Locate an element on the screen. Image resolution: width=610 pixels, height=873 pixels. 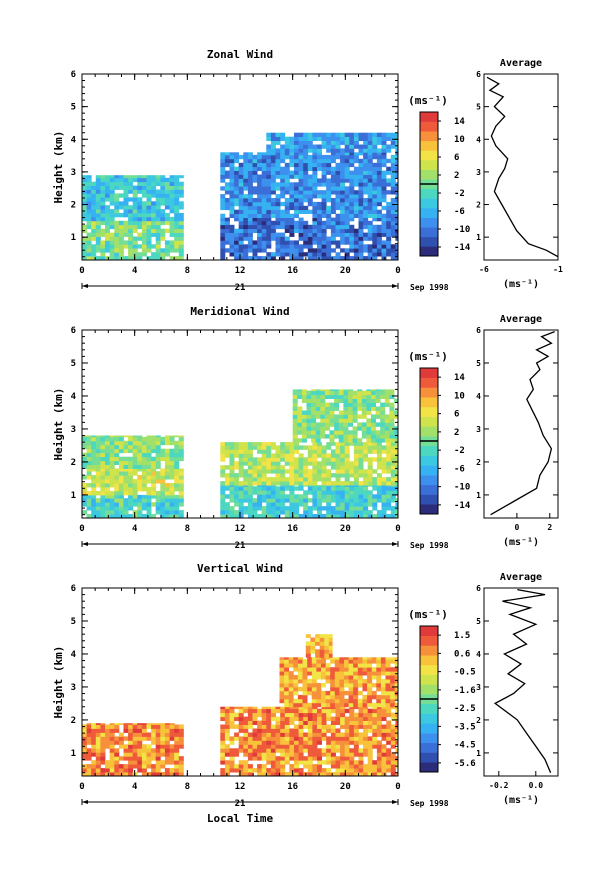
y-axis-label: Height (km) is located at coordinates (58, 682).